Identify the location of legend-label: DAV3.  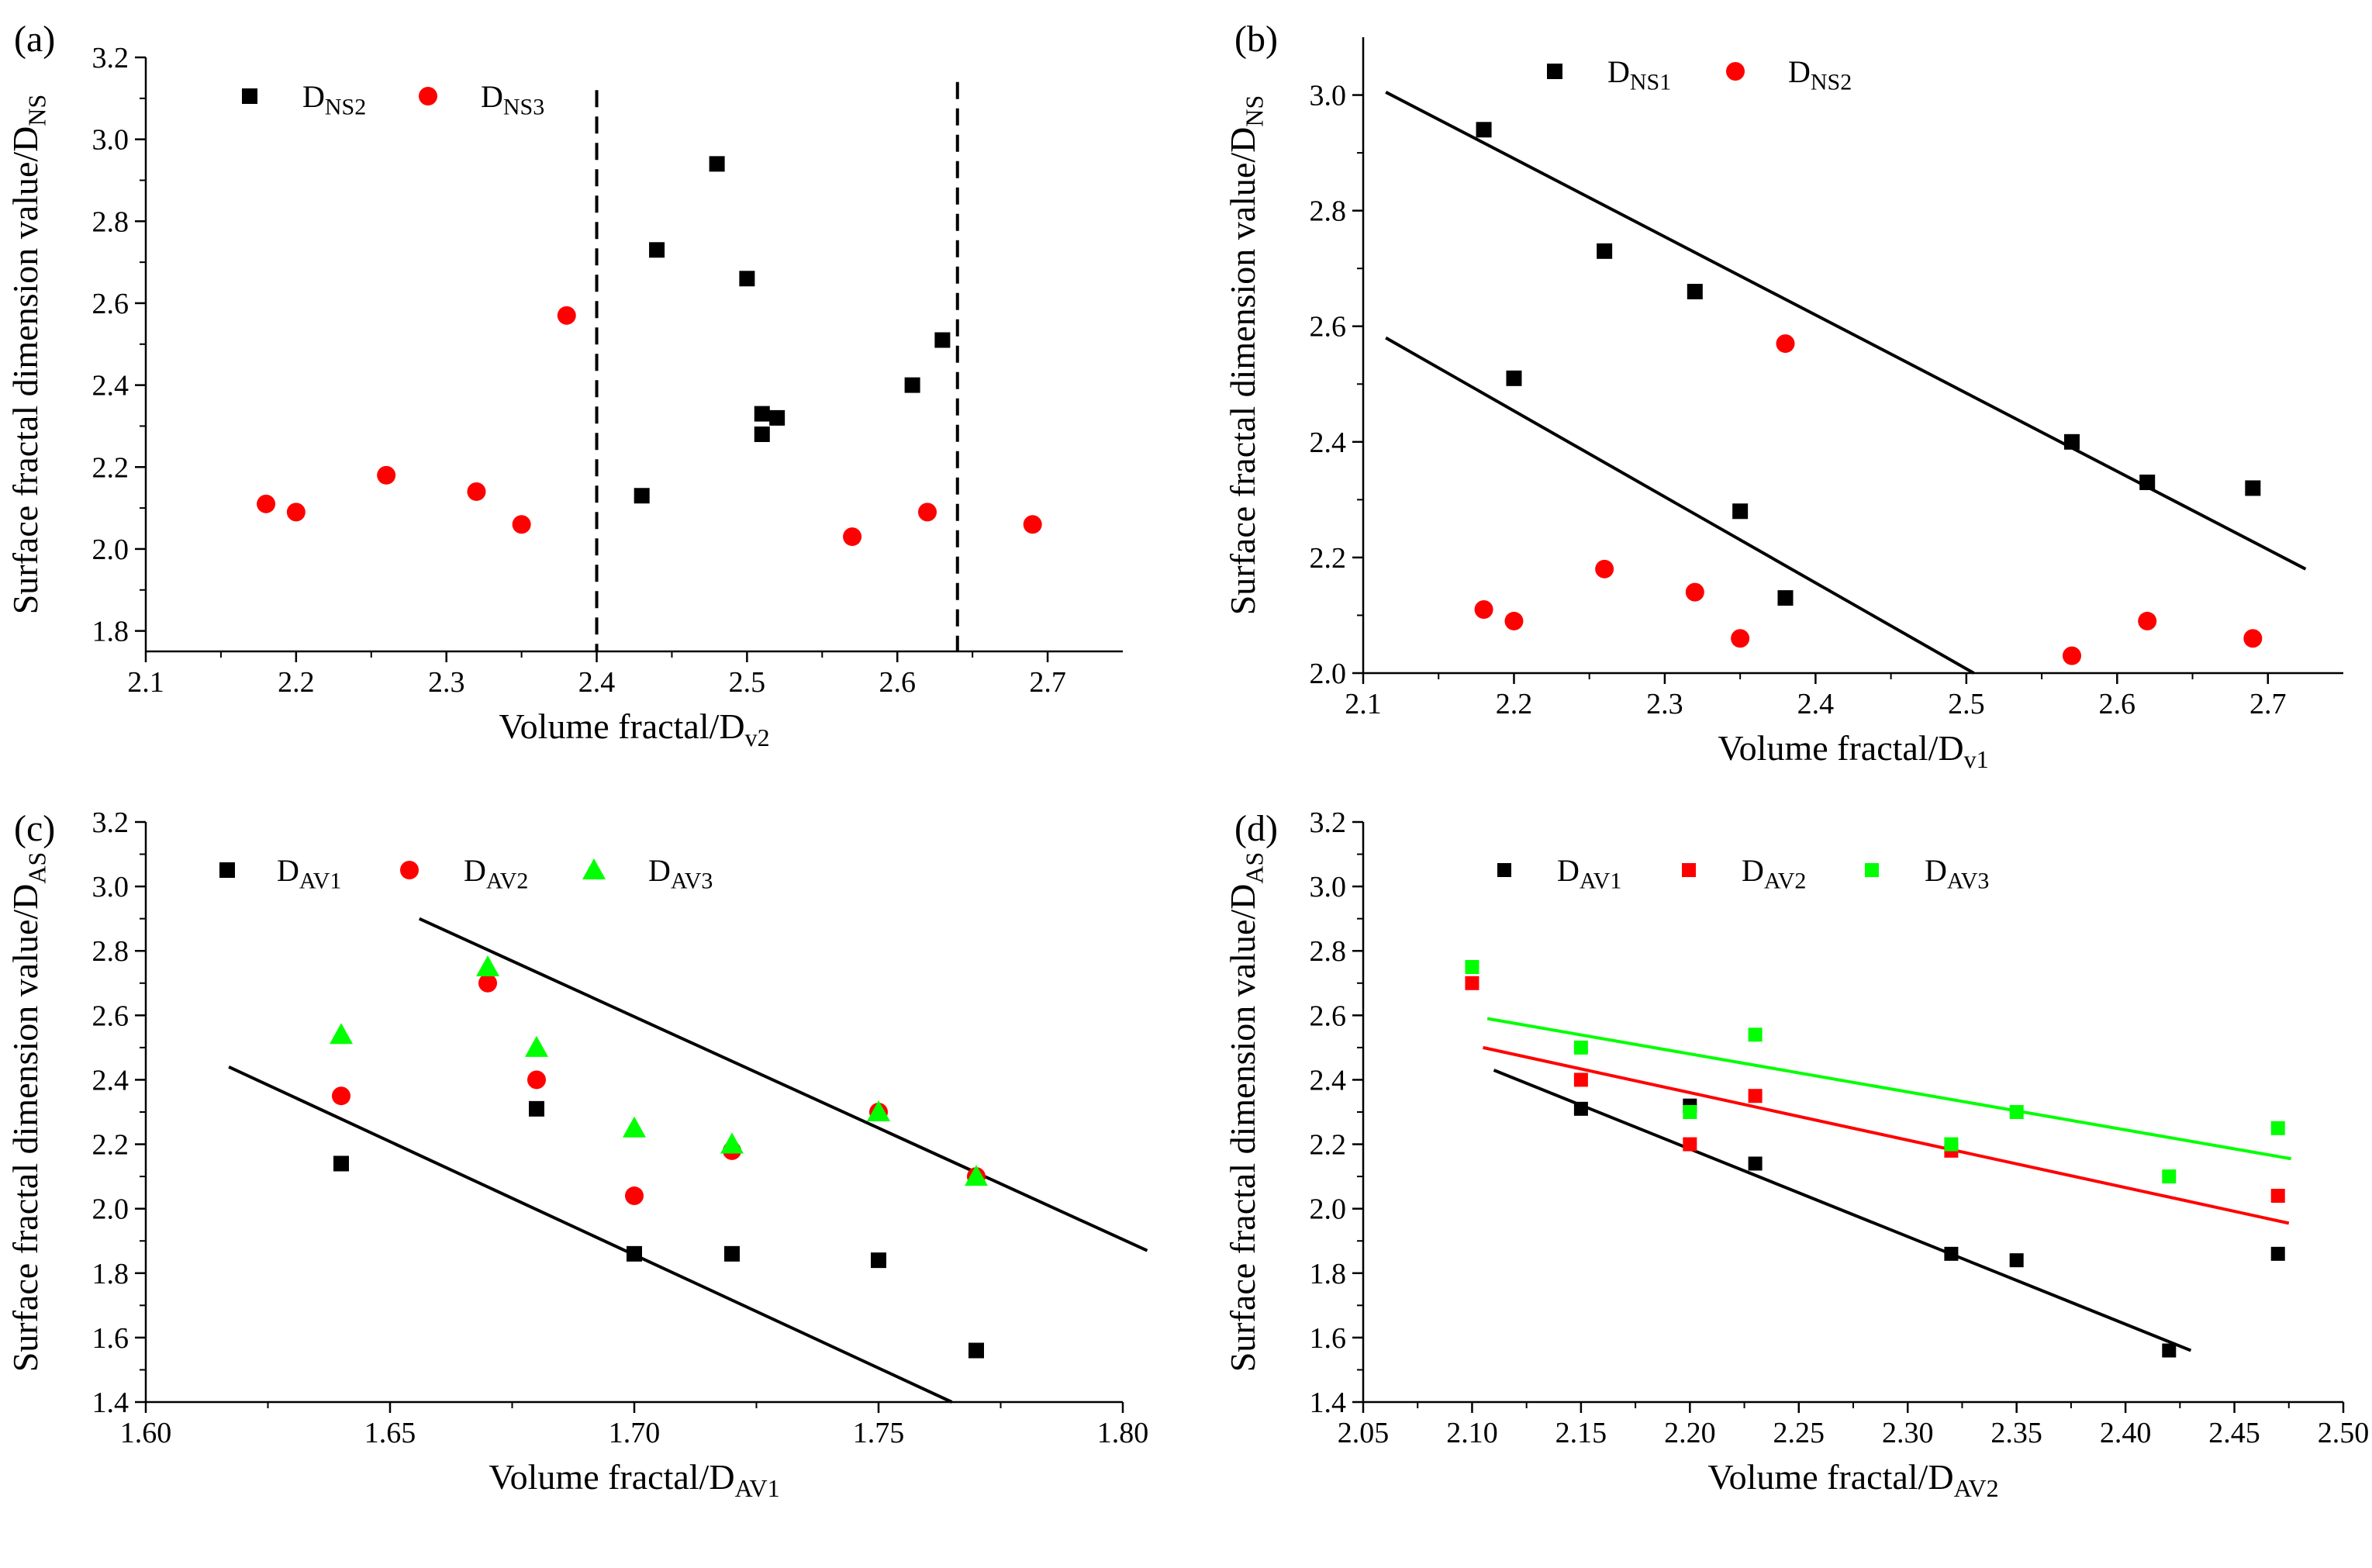
(680, 873).